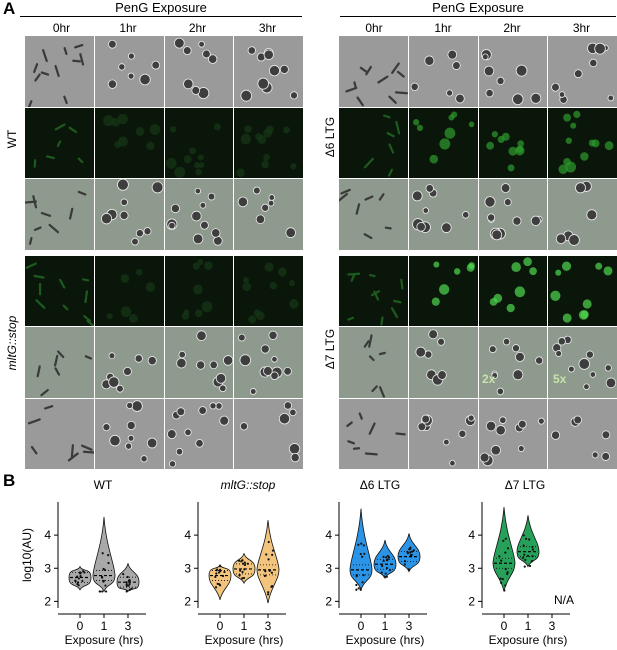 This screenshot has height=650, width=617. I want to click on row-label-mltg: mltG::stop, so click(12, 343).